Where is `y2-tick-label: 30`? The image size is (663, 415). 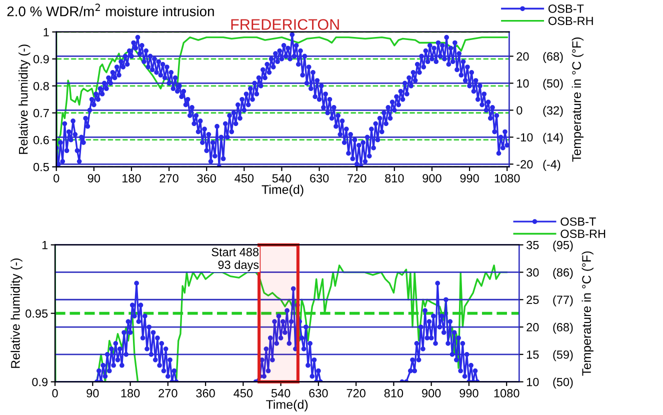
y2-tick-label: 30 is located at coordinates (532, 272).